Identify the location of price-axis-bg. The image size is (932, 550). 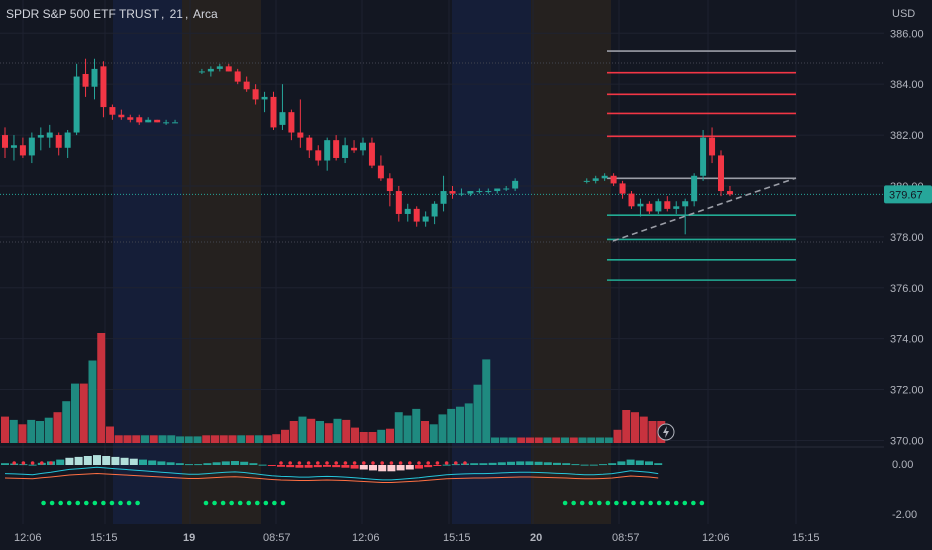
(908, 275).